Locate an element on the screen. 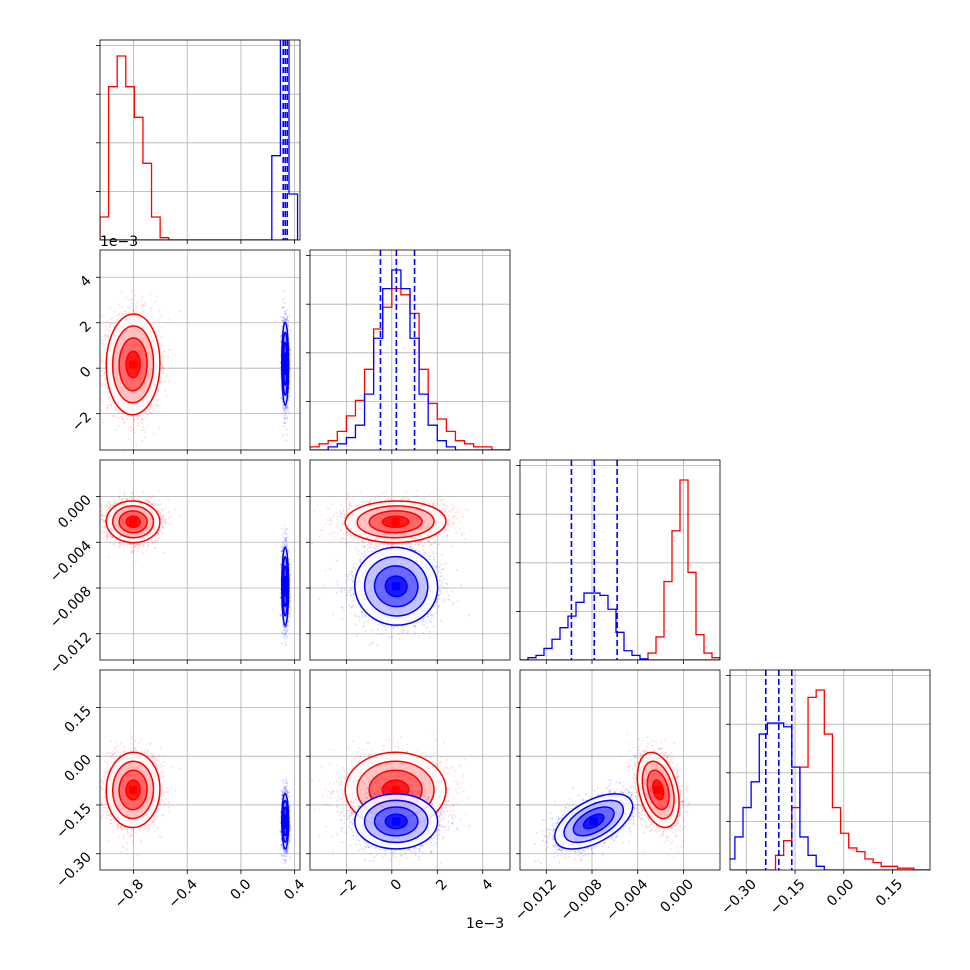 This screenshot has width=970, height=970. histogram-step-blue is located at coordinates (199, 140).